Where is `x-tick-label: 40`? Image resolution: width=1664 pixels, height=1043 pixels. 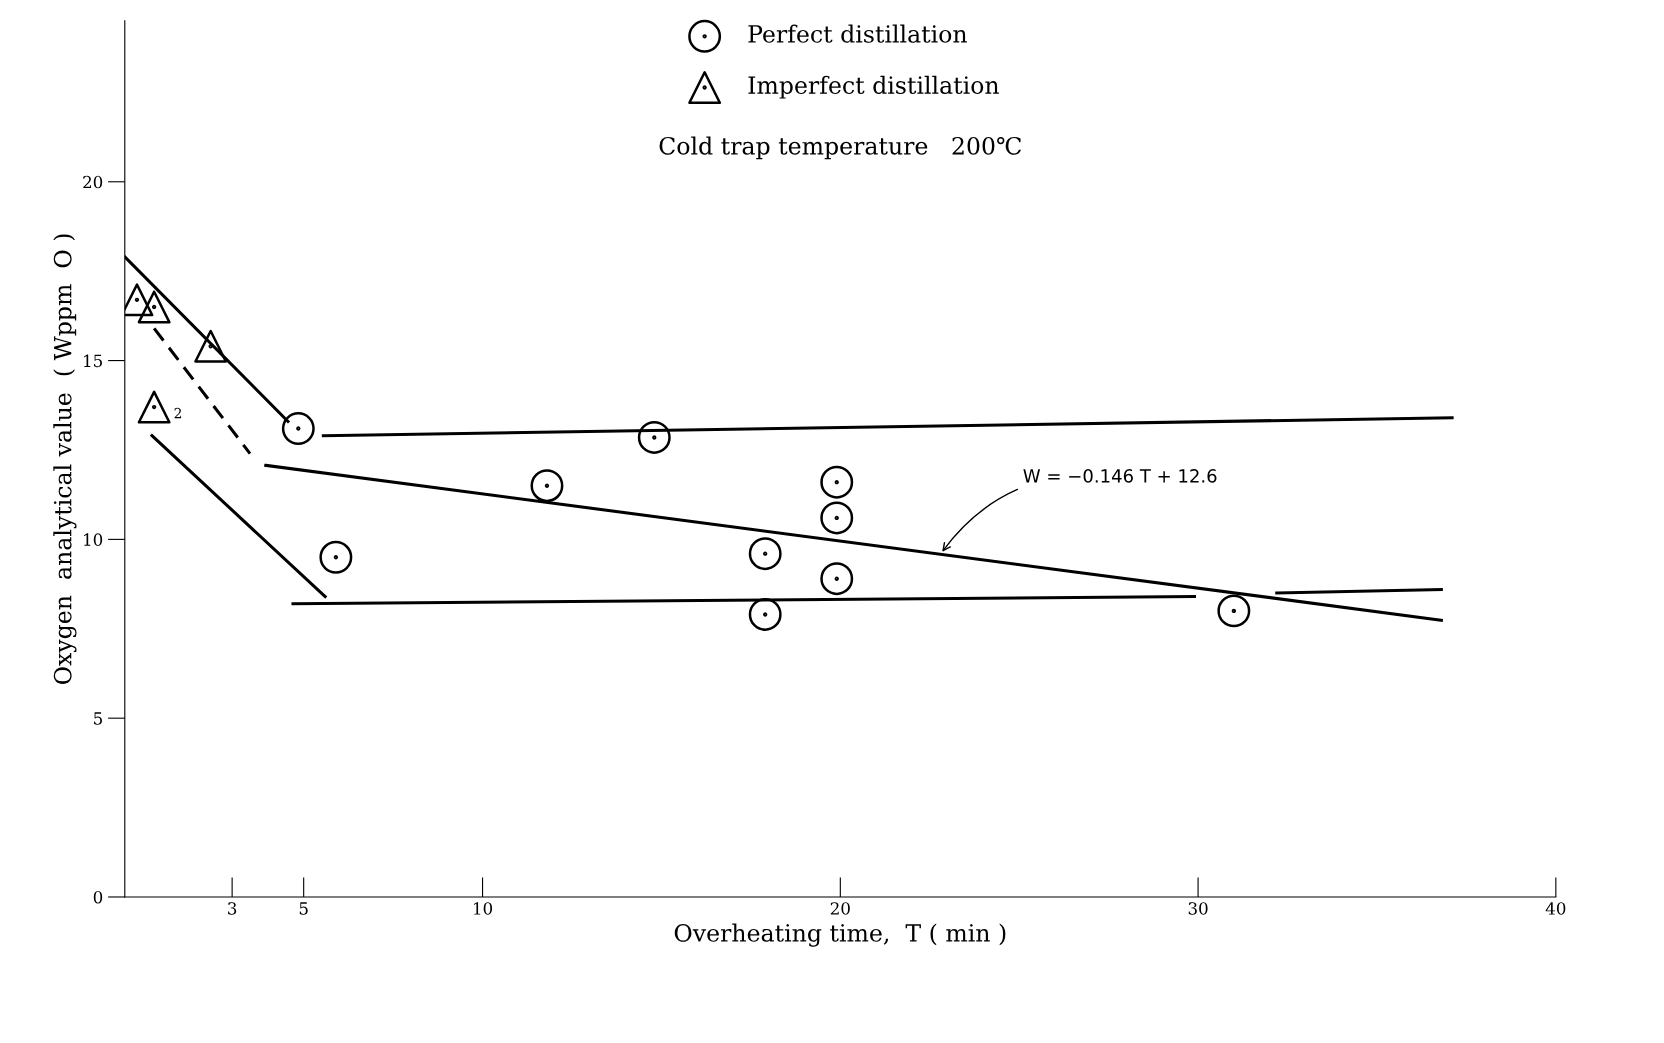
x-tick-label: 40 is located at coordinates (1555, 908).